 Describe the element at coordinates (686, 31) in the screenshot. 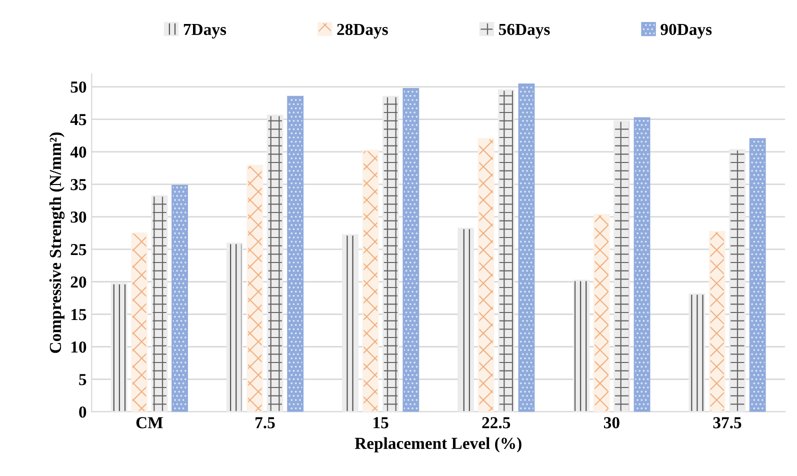

I see `legend-label: 90Days` at that location.